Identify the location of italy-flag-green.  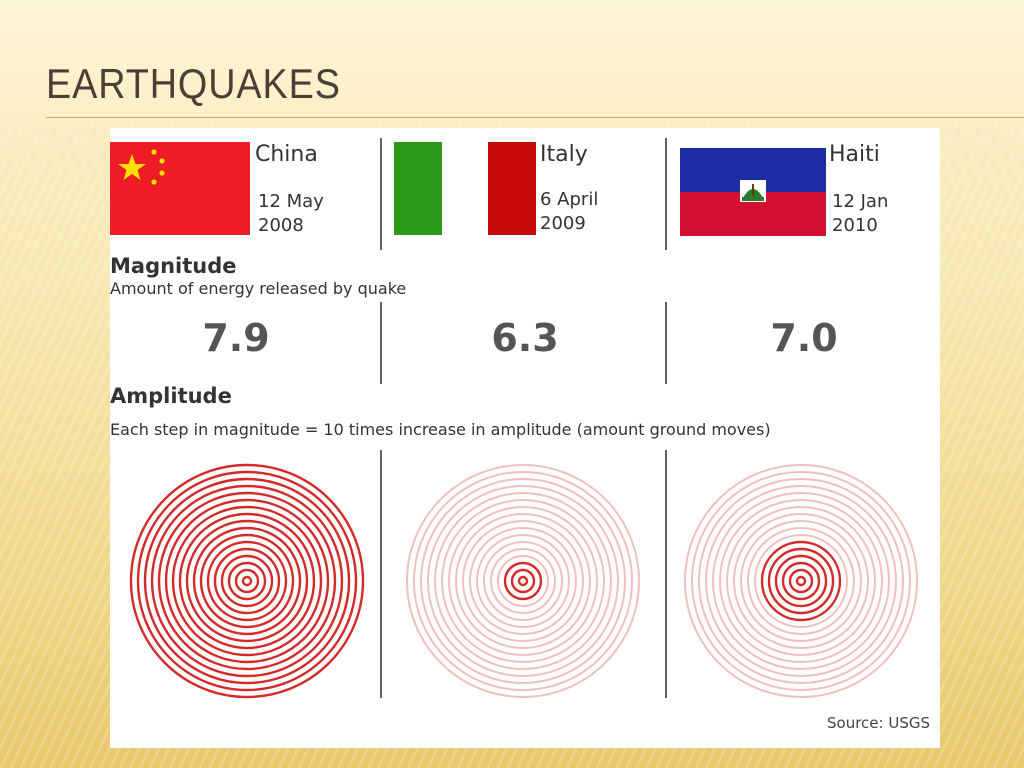
(418, 188).